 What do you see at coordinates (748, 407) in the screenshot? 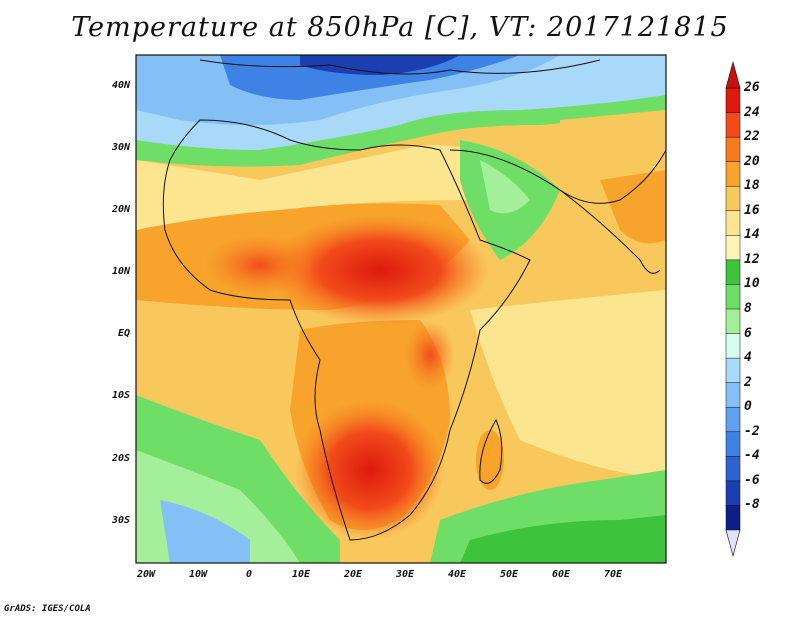
I see `colorbar-label: 0` at bounding box center [748, 407].